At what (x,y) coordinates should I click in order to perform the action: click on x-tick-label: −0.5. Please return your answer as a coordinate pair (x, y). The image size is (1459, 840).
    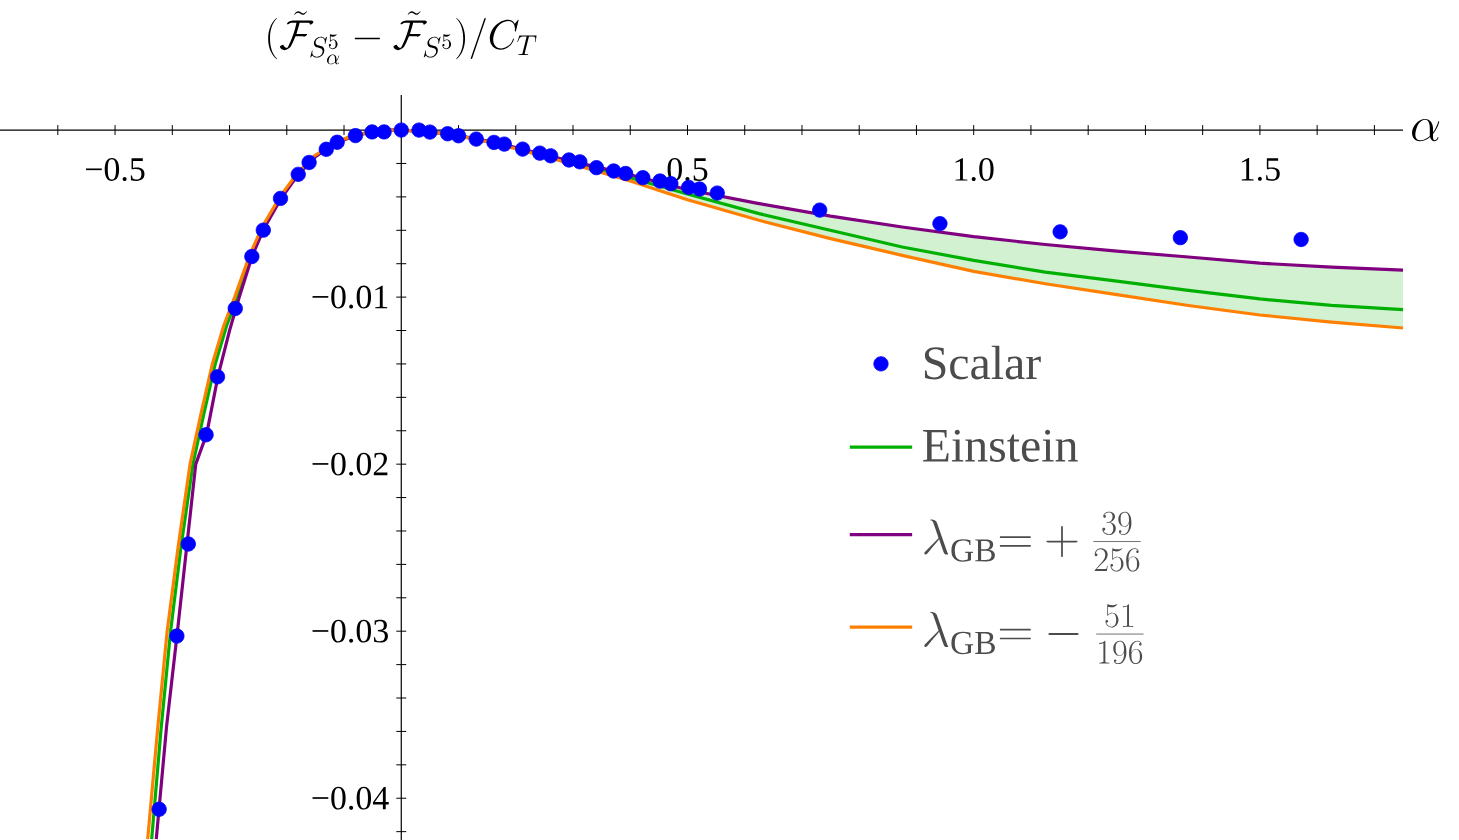
    Looking at the image, I should click on (115, 170).